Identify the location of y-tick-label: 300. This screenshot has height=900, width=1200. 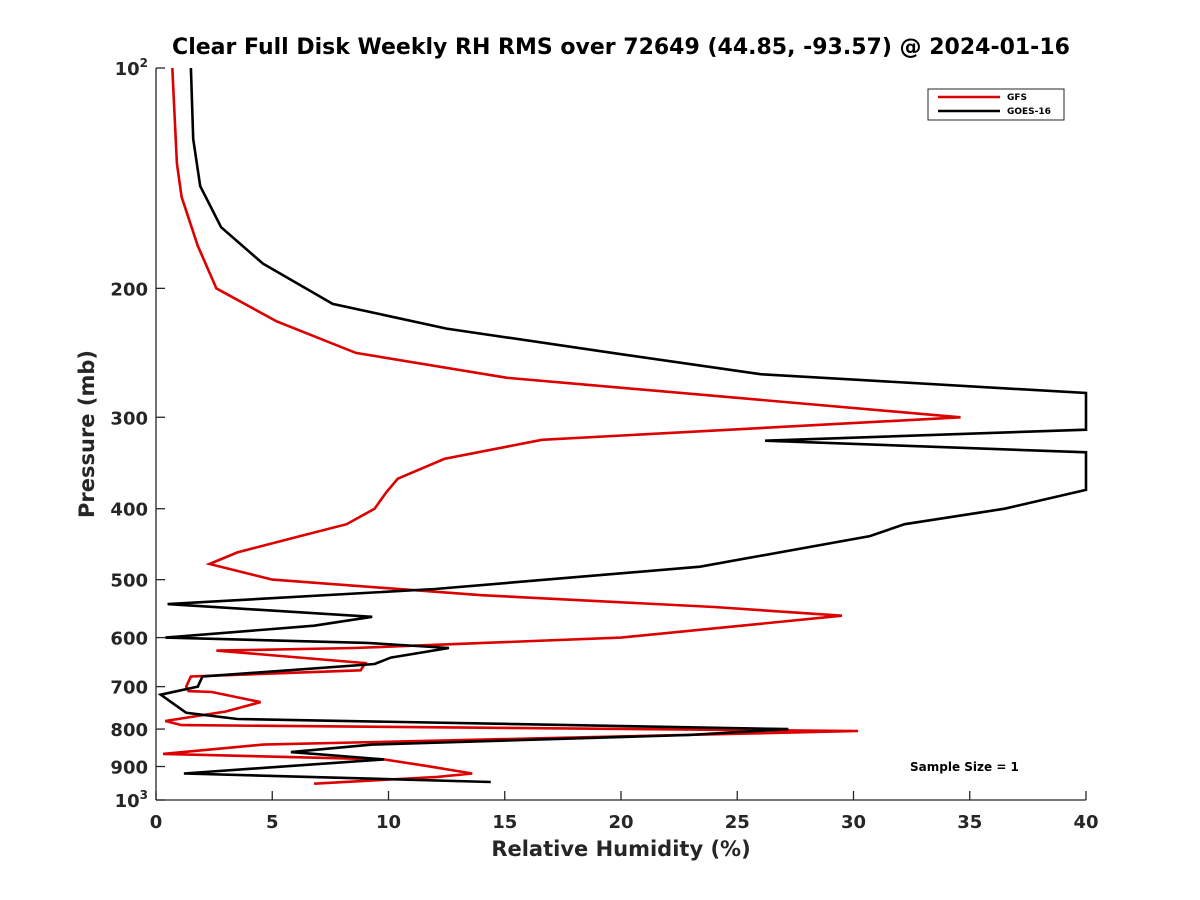
(129, 418).